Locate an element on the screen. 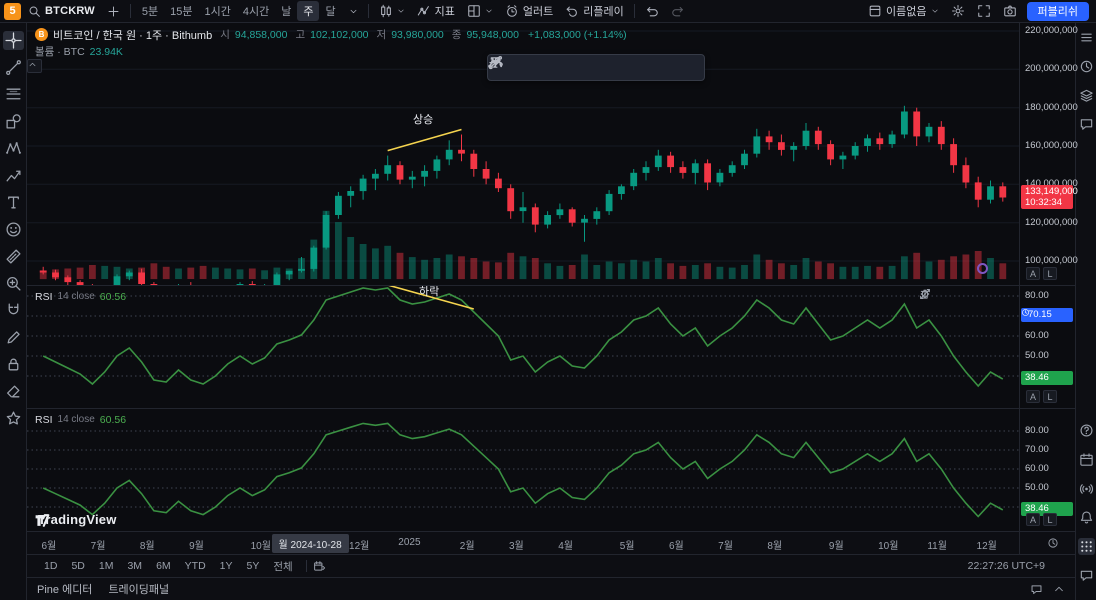  sidebar-broadcast-button is located at coordinates (1086, 488).